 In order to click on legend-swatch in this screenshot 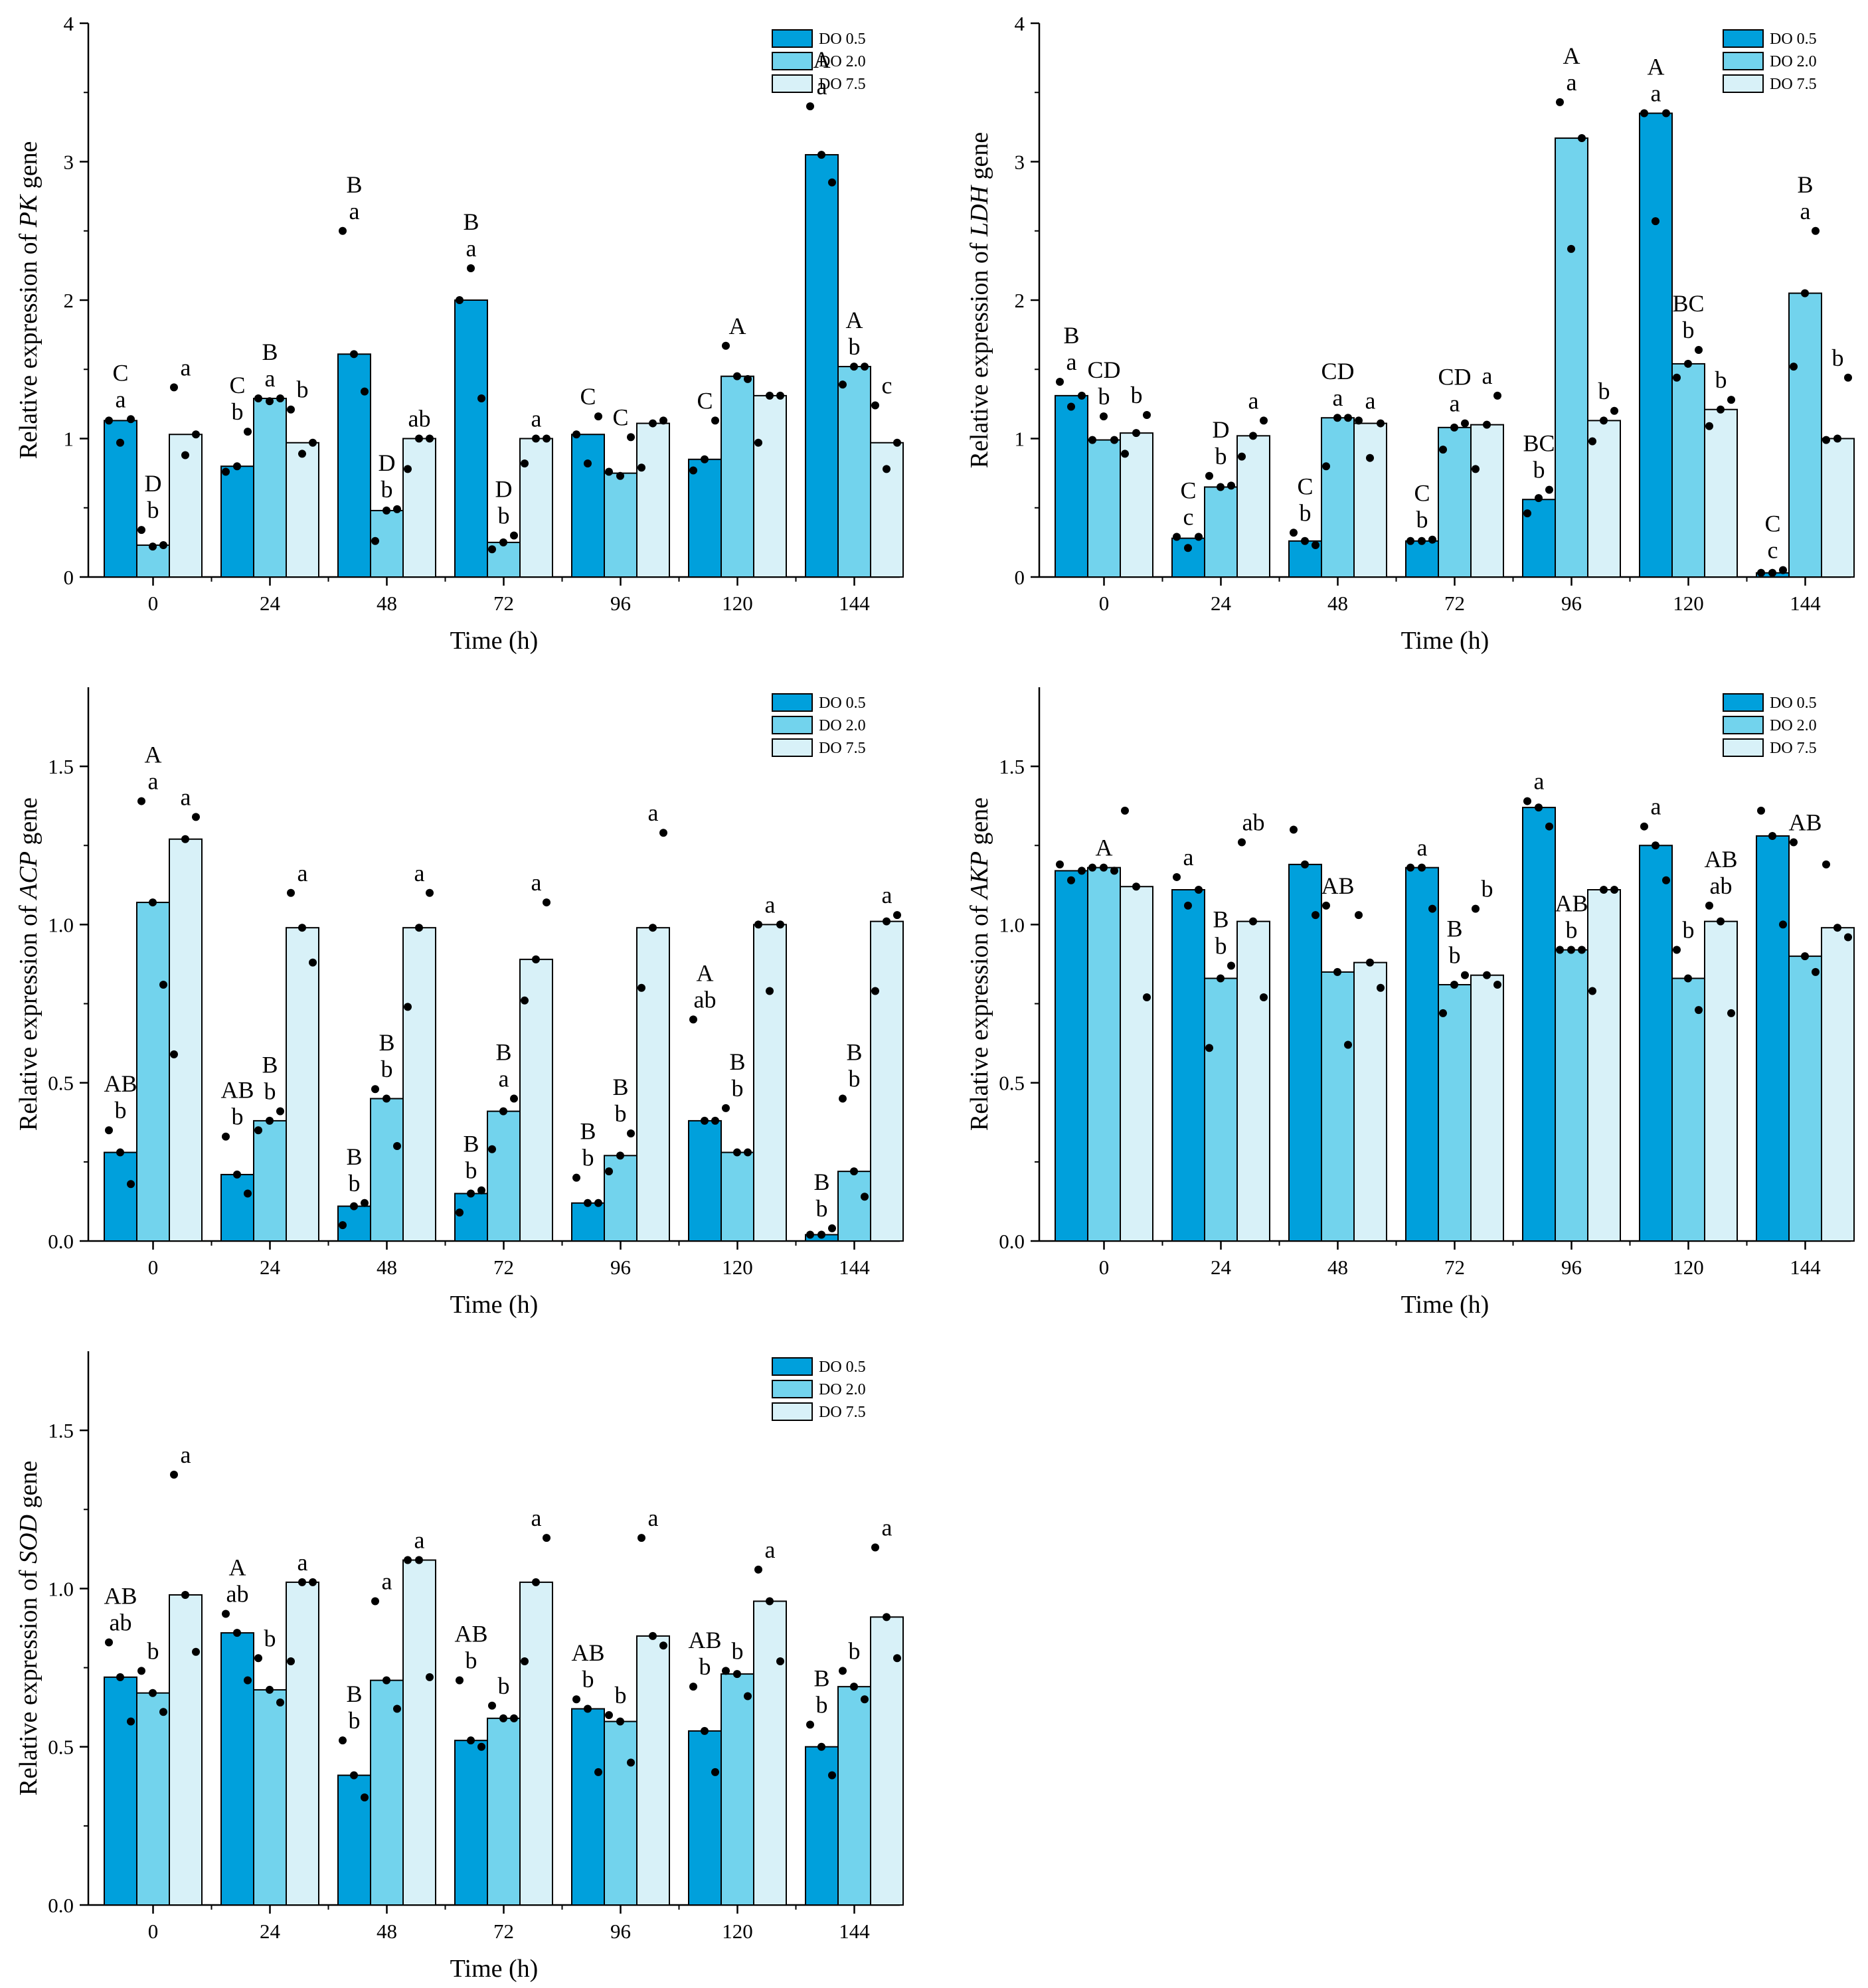, I will do `click(792, 702)`.